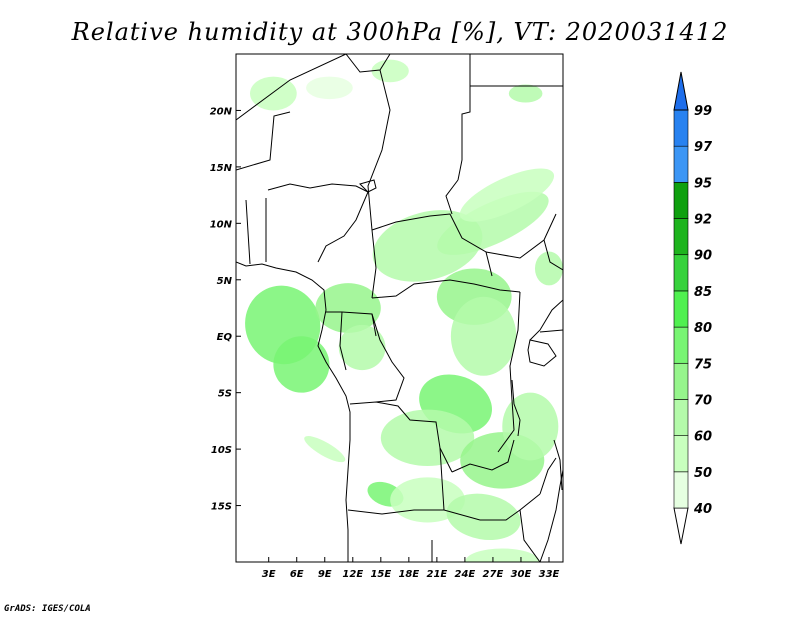 This screenshot has height=618, width=800. I want to click on lon-tick-label: 6E, so click(297, 574).